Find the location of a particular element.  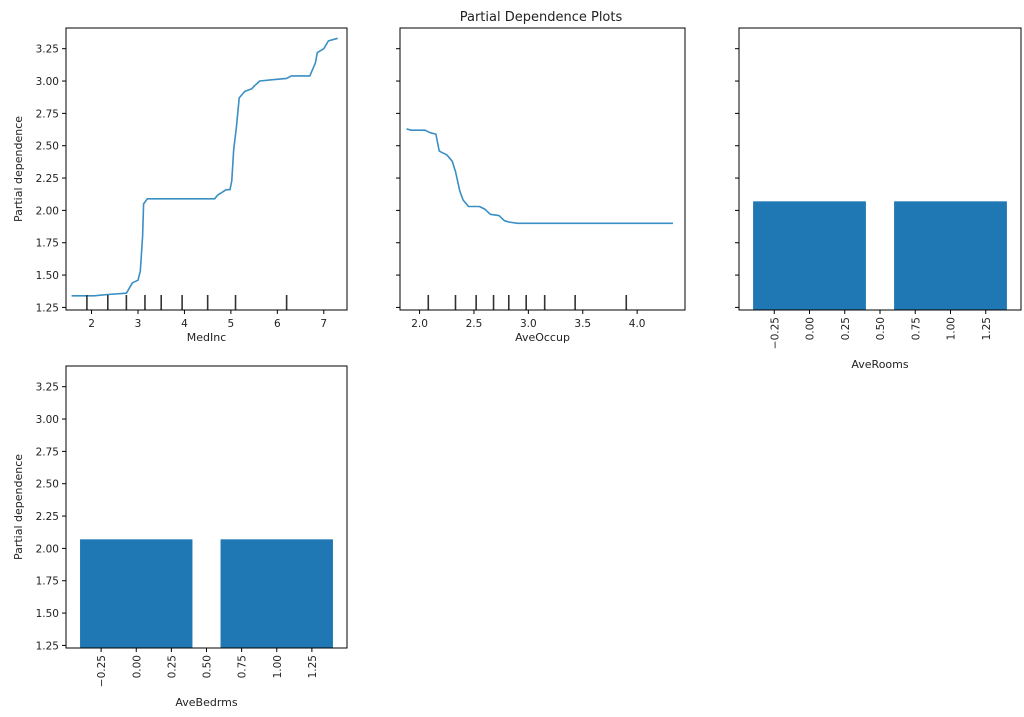

xtick-label: 2.0 is located at coordinates (419, 324).